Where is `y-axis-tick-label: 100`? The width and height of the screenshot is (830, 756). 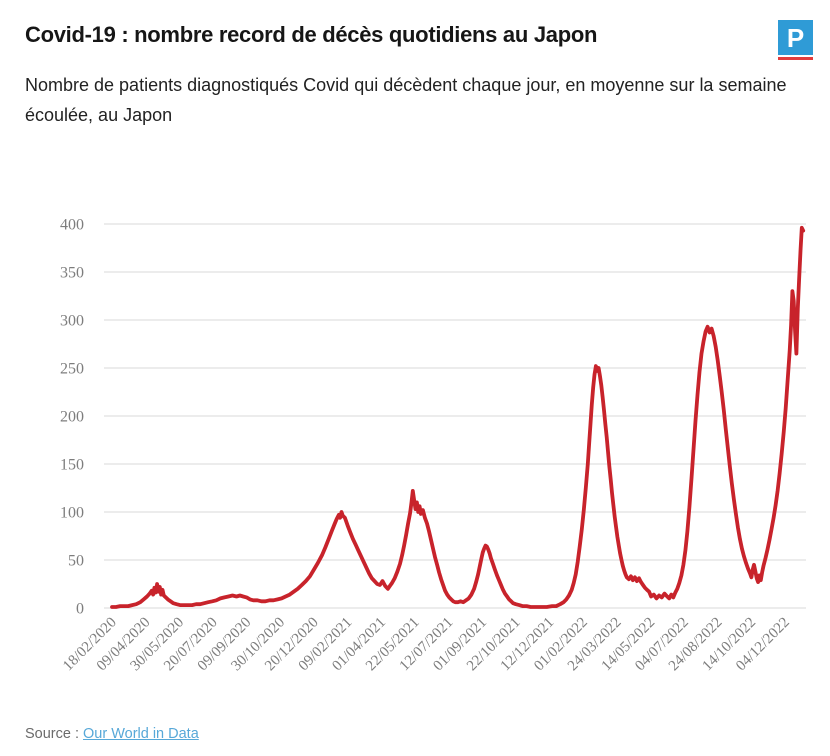
y-axis-tick-label: 100 is located at coordinates (72, 513).